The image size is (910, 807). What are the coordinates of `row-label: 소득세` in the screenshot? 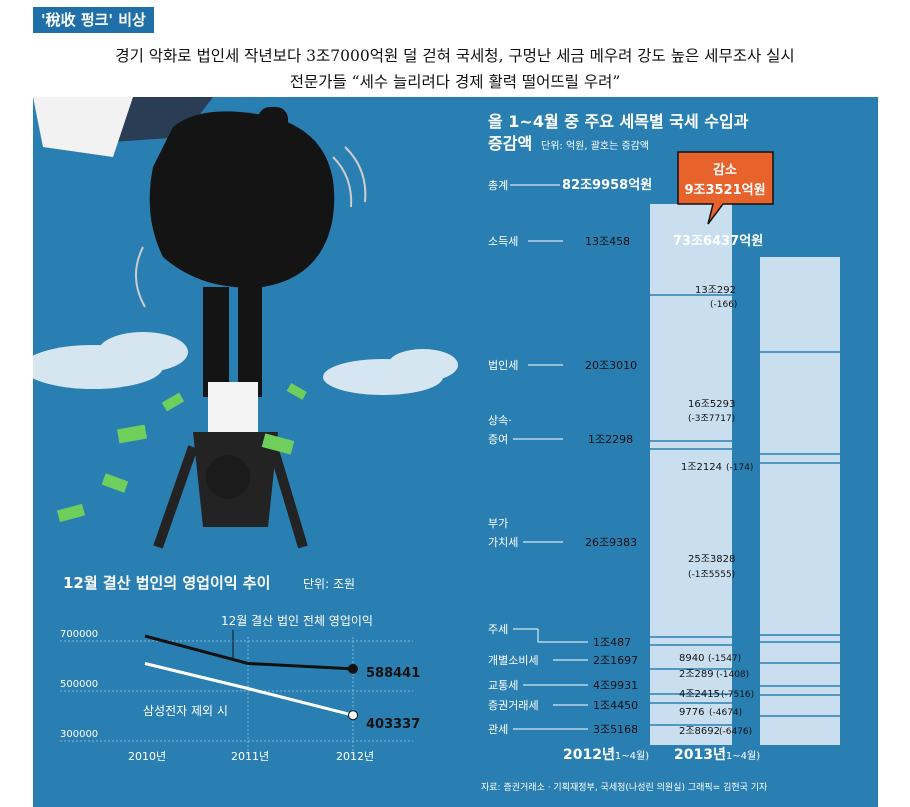 It's located at (503, 241).